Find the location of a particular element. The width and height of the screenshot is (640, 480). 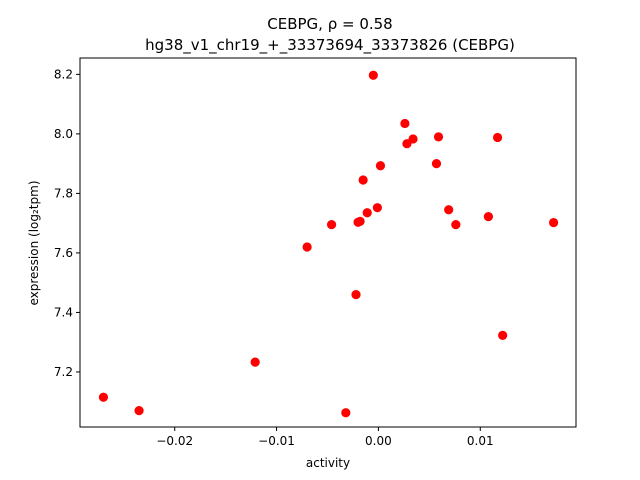

x-tick-label: 0.01 is located at coordinates (480, 441).